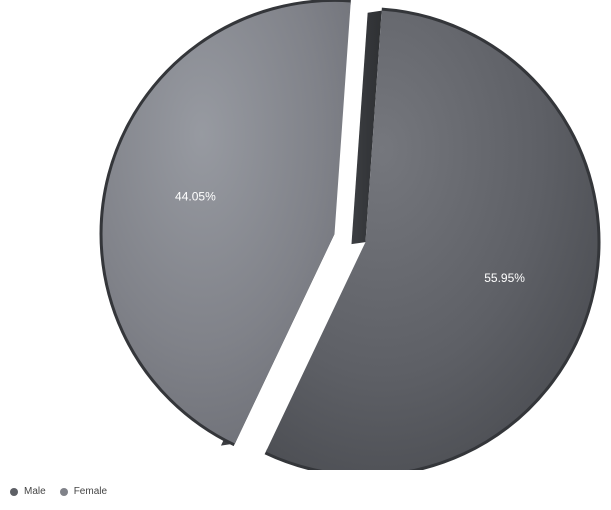 Image resolution: width=611 pixels, height=510 pixels. I want to click on legend-item-male: Male, so click(28, 491).